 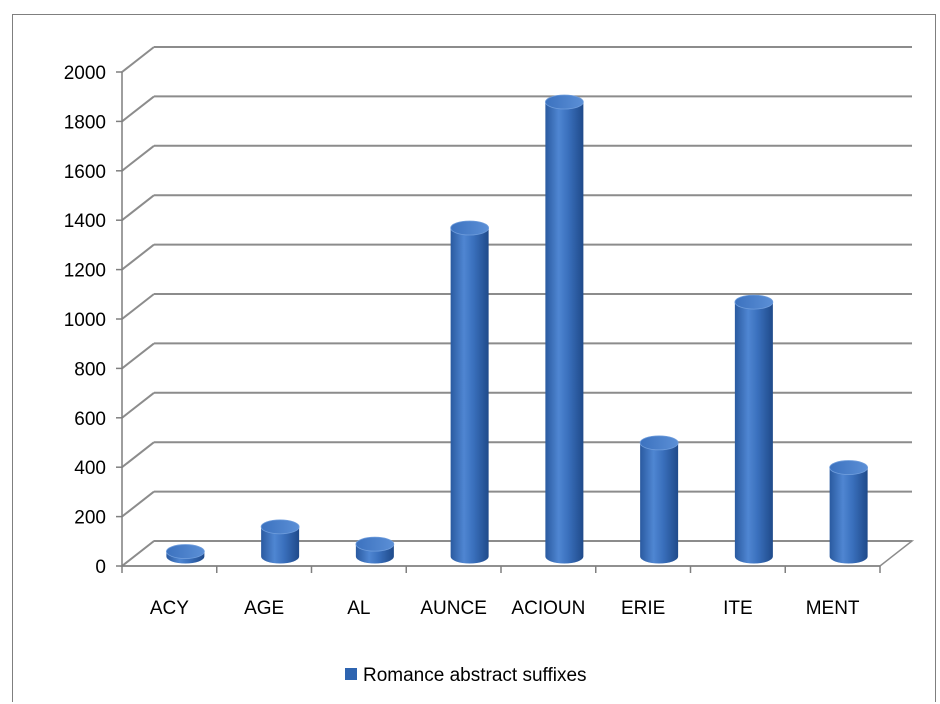 I want to click on x-tick-label: MENT, so click(x=833, y=608).